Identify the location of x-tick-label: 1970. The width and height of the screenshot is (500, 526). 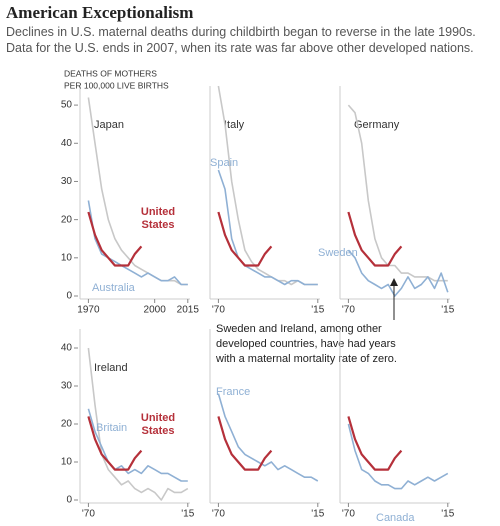
(88, 310).